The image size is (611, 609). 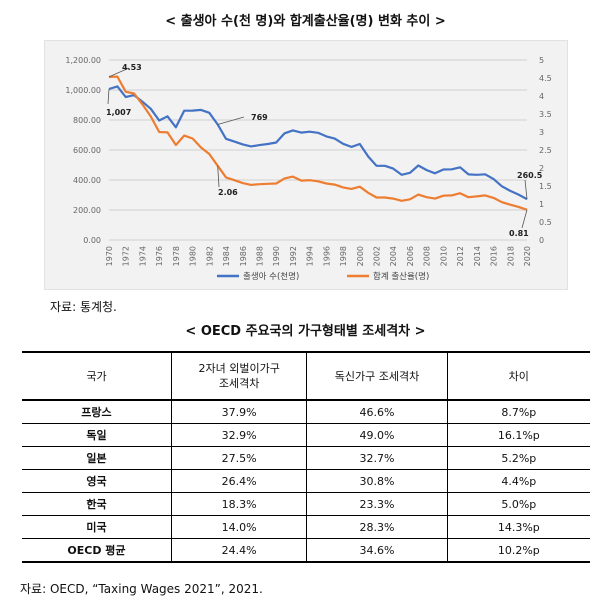 I want to click on x-tick-label: 2012, so click(x=460, y=256).